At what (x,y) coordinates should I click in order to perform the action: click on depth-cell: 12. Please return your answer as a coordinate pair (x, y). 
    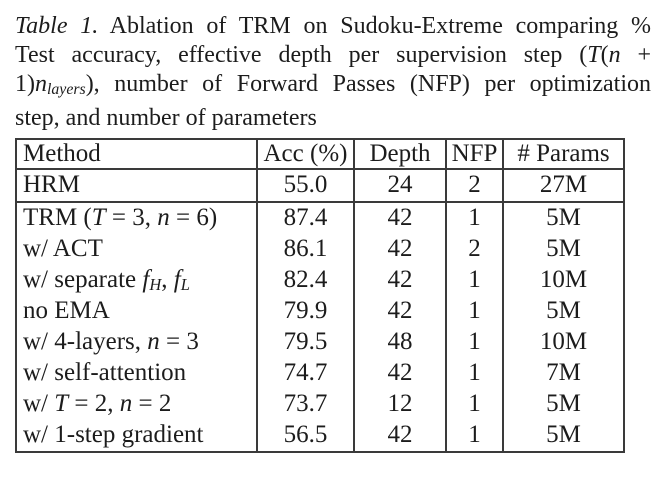
    Looking at the image, I should click on (400, 404).